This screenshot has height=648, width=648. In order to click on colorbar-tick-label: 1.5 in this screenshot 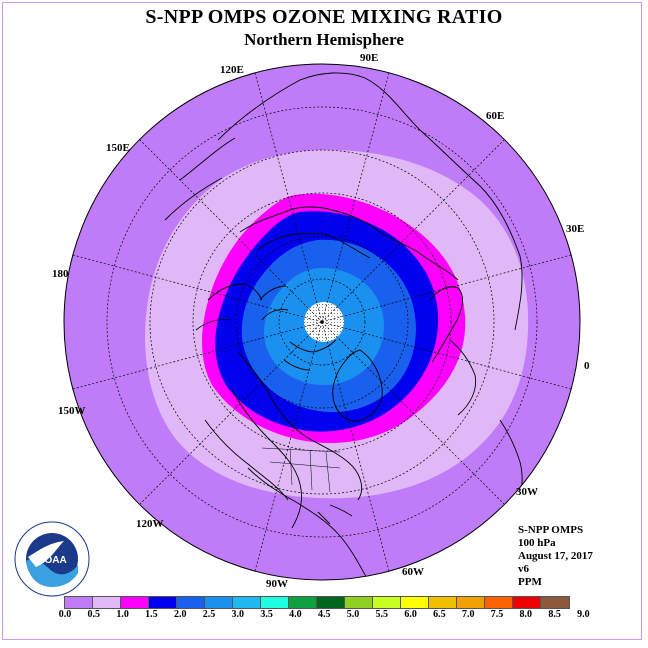, I will do `click(151, 614)`.